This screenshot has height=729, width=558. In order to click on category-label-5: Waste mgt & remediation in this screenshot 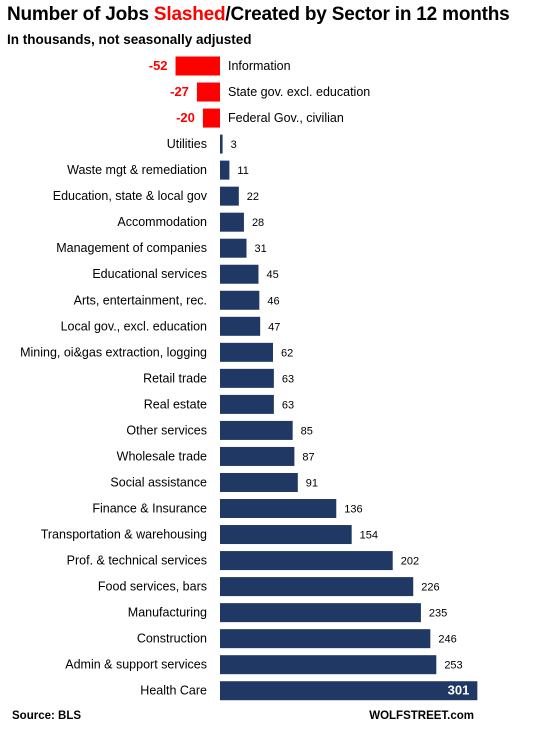, I will do `click(137, 170)`.